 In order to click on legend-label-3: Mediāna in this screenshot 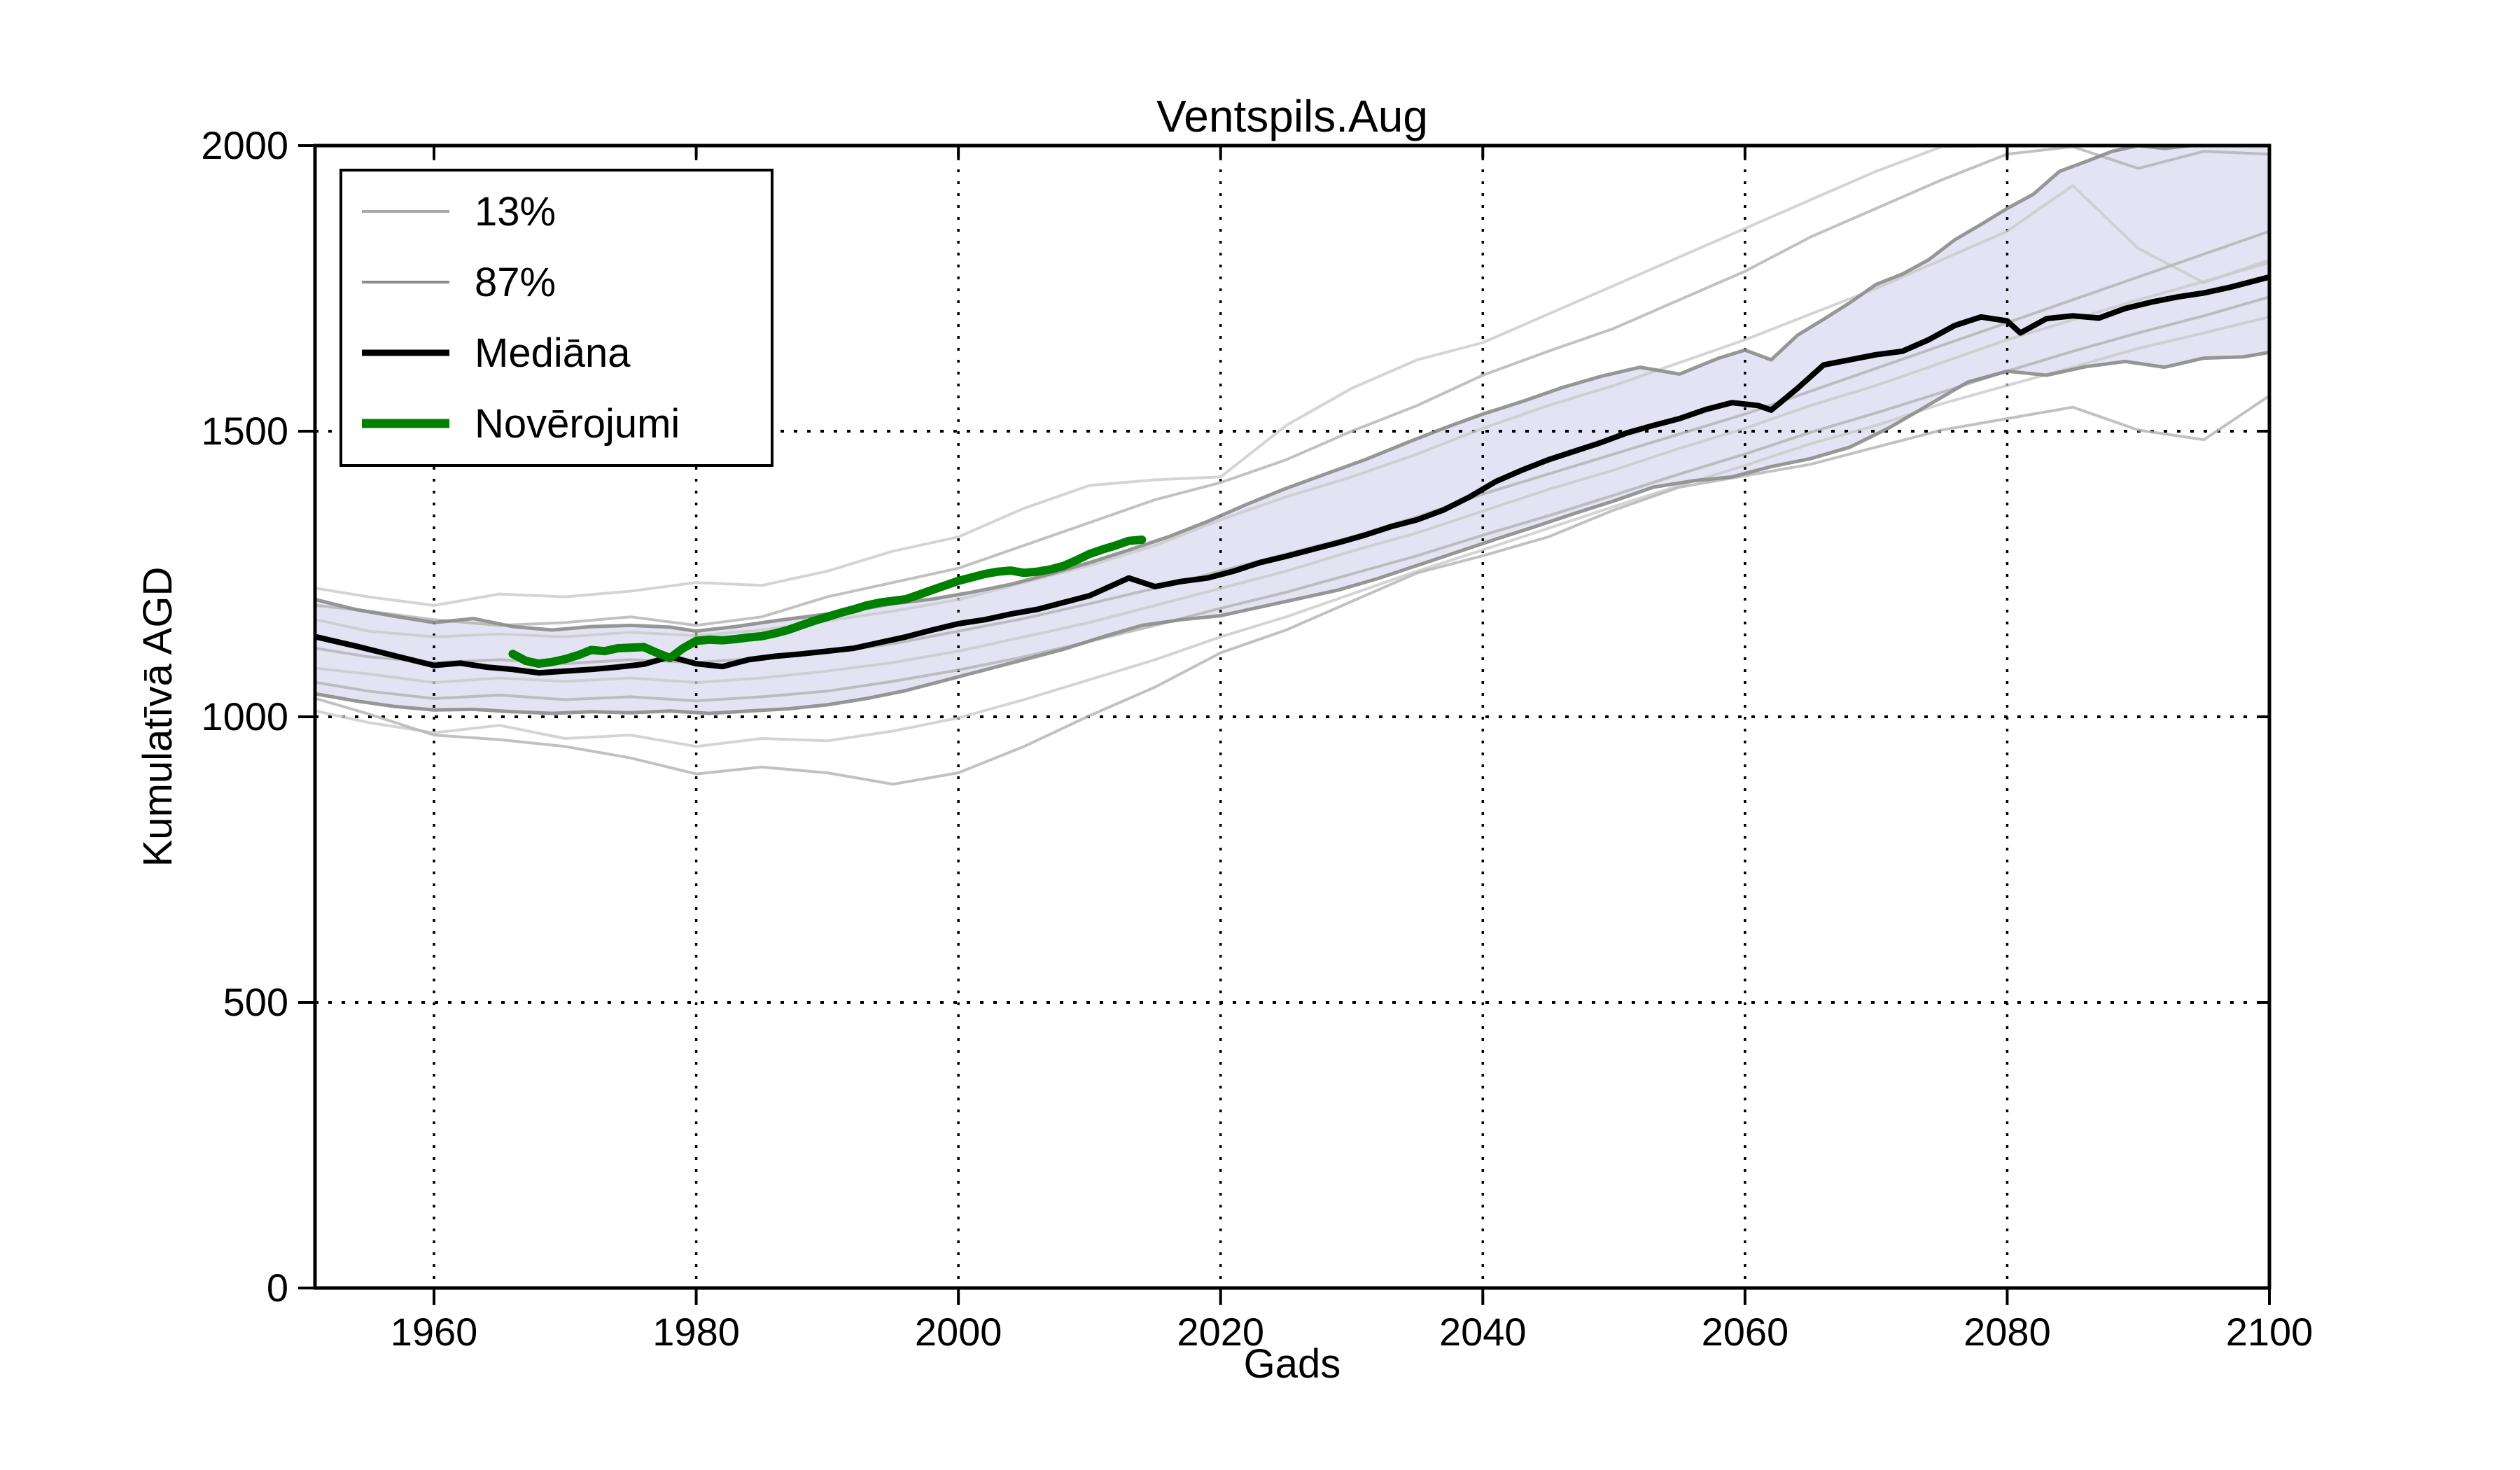, I will do `click(553, 353)`.